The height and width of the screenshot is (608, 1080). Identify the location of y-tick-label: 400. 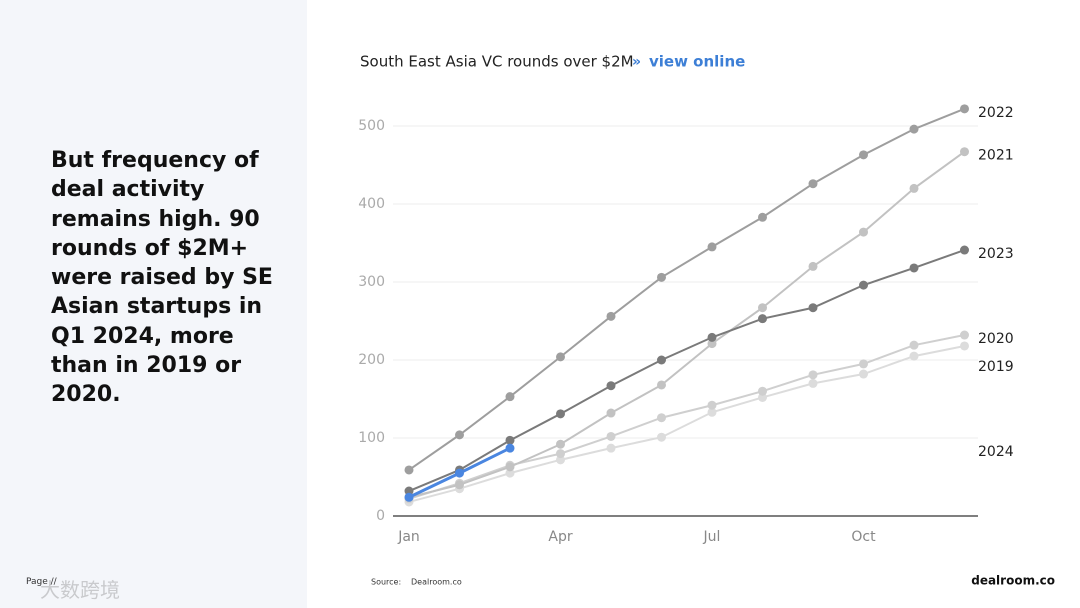
(371, 204).